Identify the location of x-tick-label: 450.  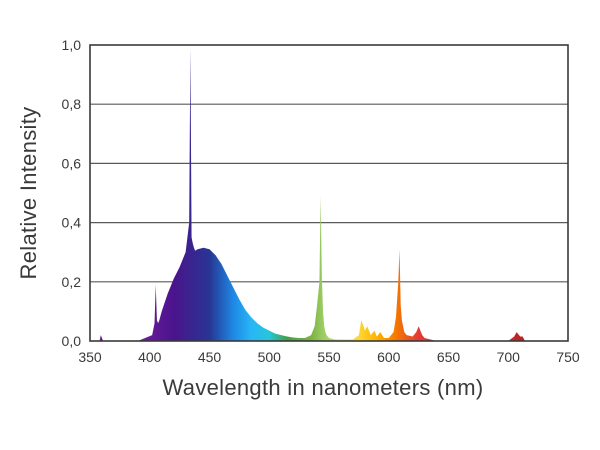
(210, 357).